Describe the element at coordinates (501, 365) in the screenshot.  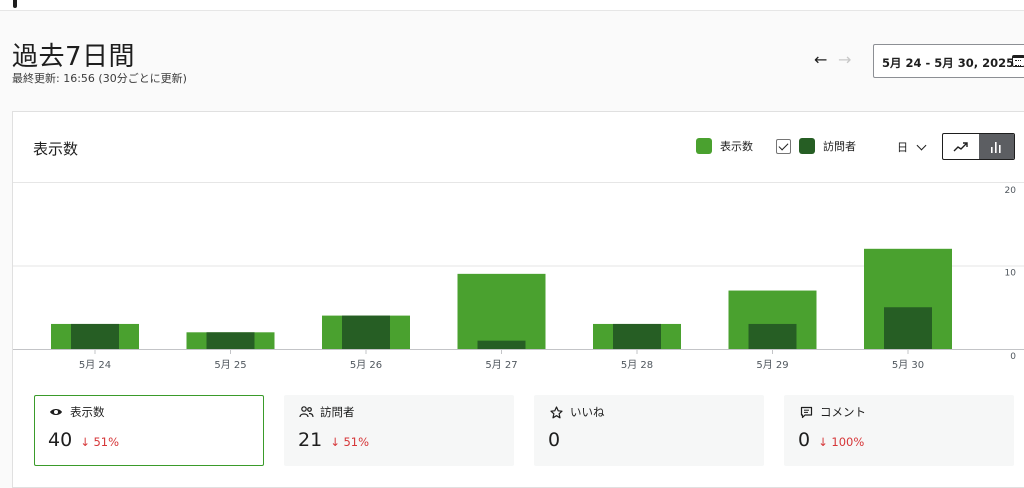
I see `x-tick-label: 5月 27` at that location.